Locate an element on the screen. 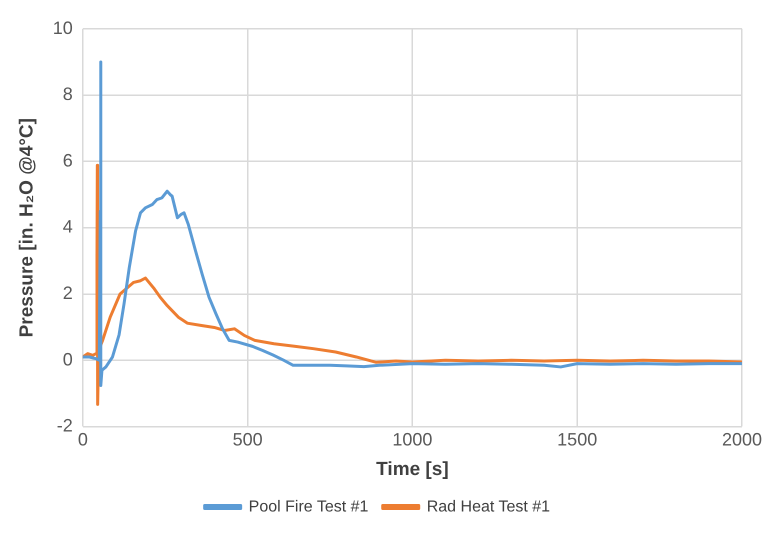 The width and height of the screenshot is (773, 537). y-tick-label: 4 is located at coordinates (67, 226).